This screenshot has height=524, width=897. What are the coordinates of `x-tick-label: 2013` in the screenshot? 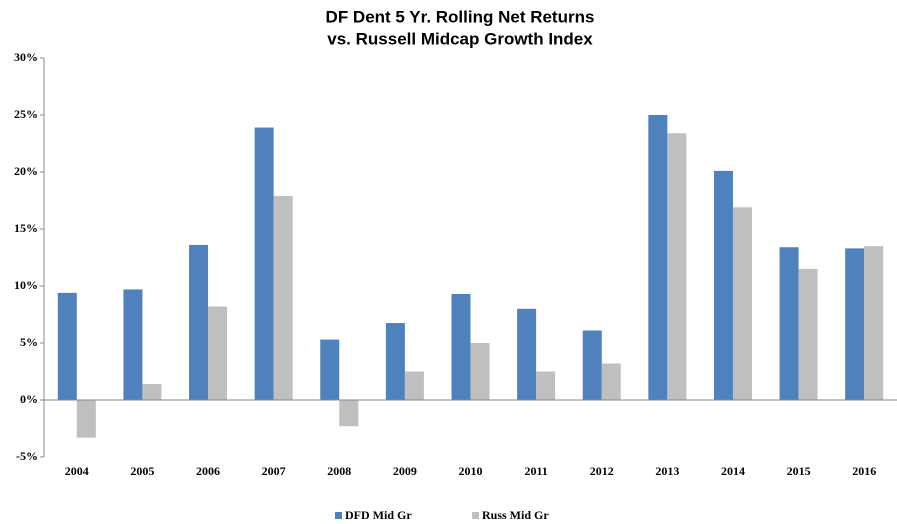 It's located at (667, 471).